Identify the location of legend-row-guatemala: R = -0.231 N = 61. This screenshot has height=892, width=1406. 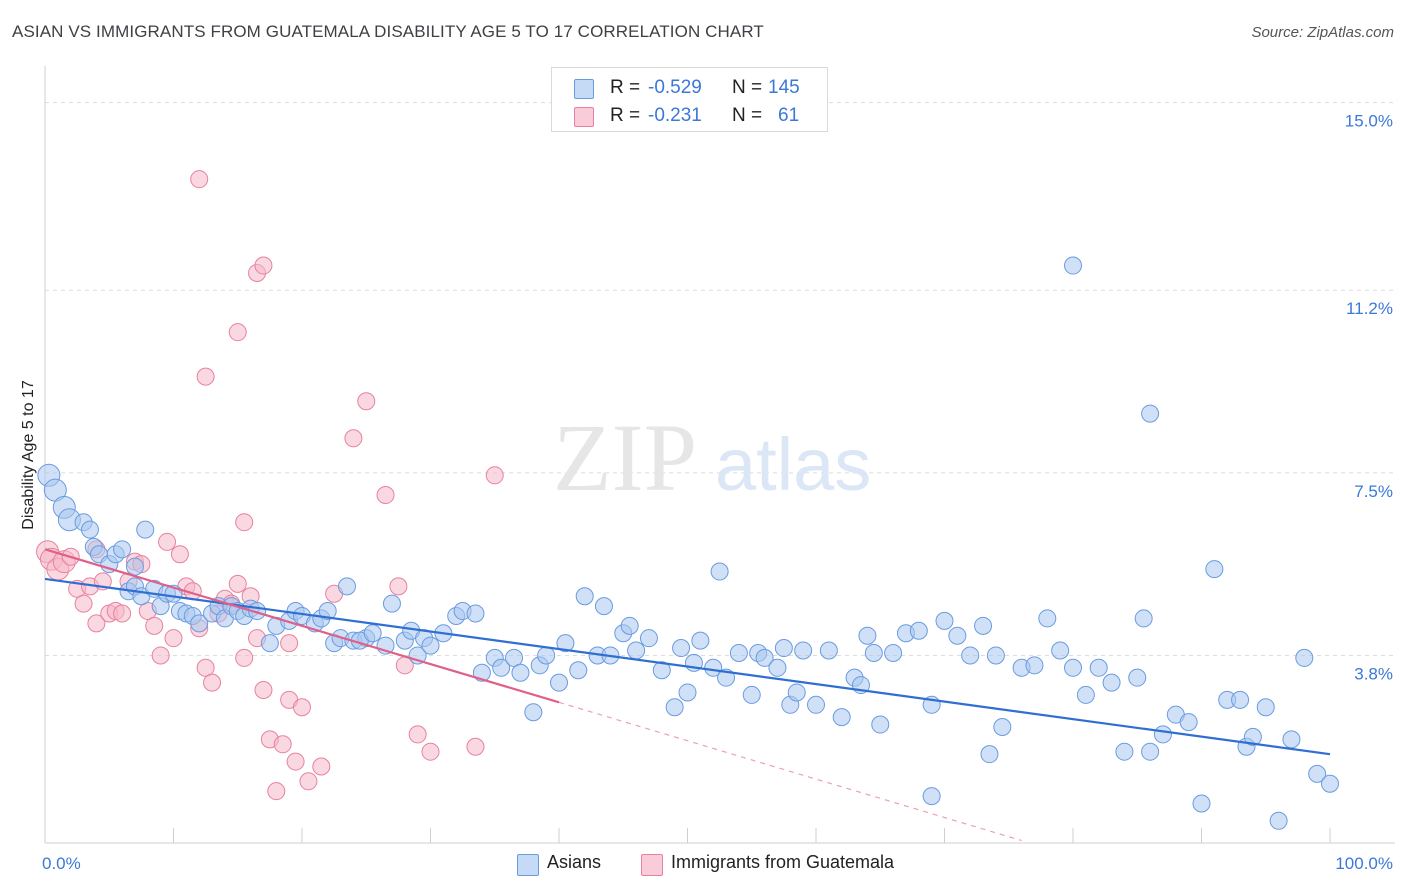
(689, 116).